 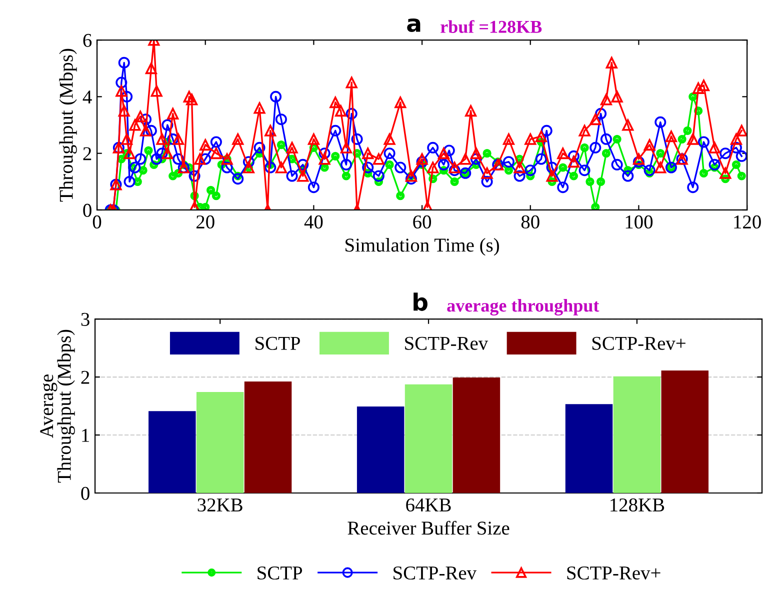 I want to click on y-tick-label: 3, so click(x=85, y=319).